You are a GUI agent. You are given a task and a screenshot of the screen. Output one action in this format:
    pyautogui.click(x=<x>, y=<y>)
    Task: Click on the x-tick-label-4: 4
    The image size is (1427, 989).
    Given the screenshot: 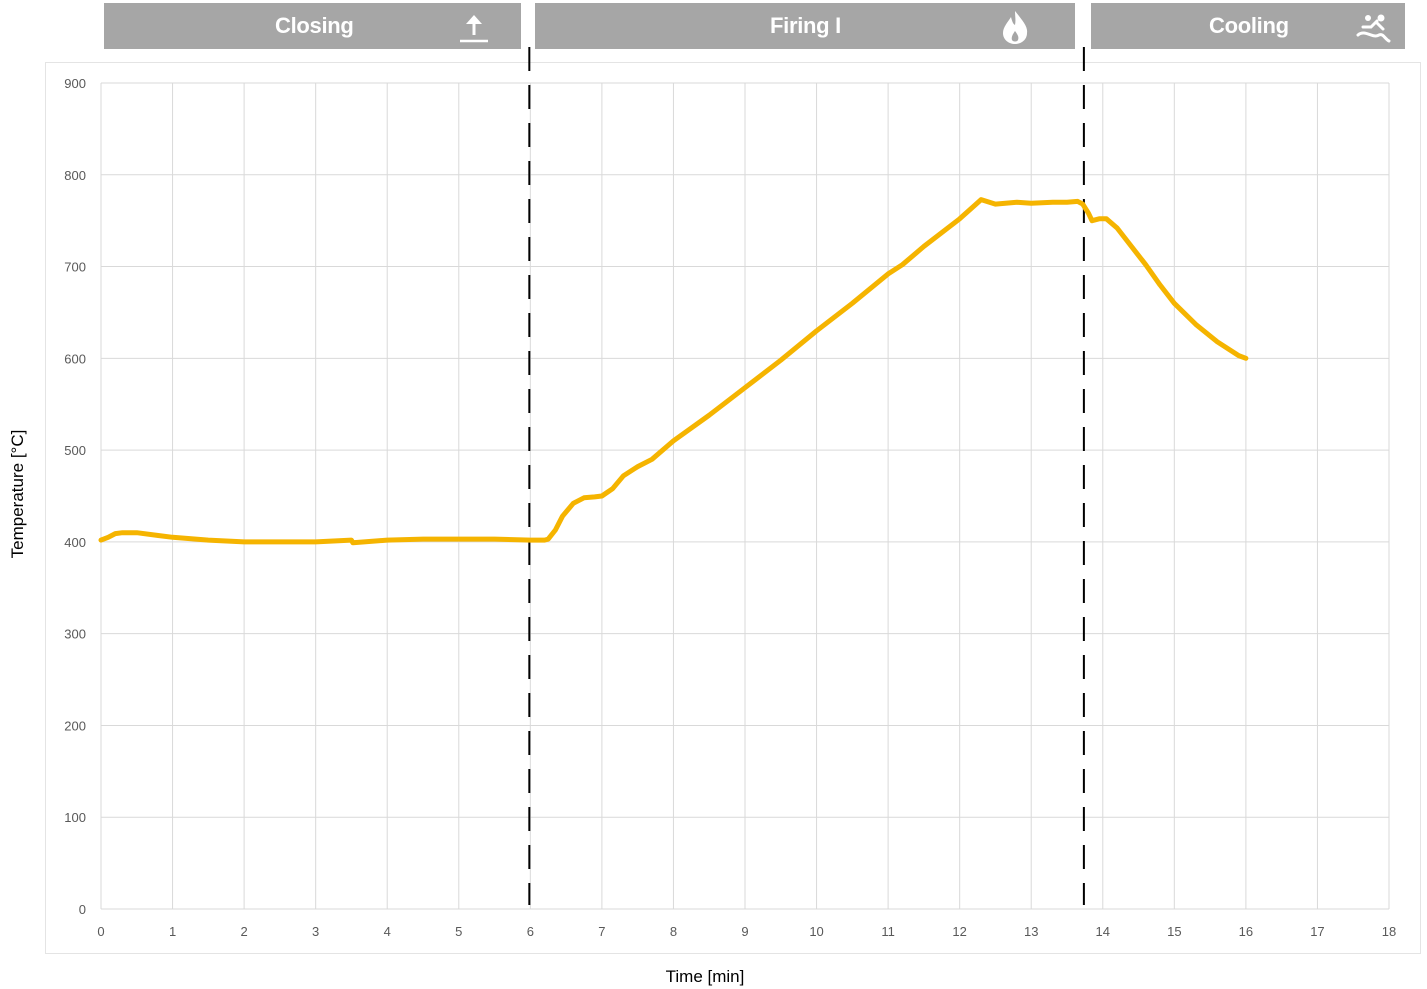 What is the action you would take?
    pyautogui.click(x=387, y=931)
    